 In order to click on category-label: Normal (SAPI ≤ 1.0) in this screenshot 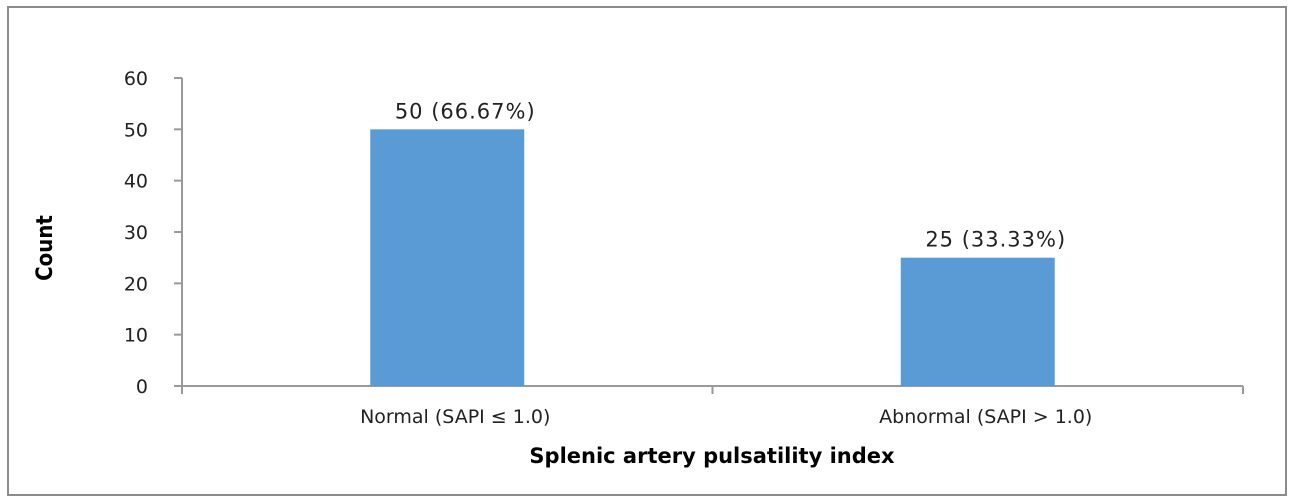, I will do `click(455, 417)`.